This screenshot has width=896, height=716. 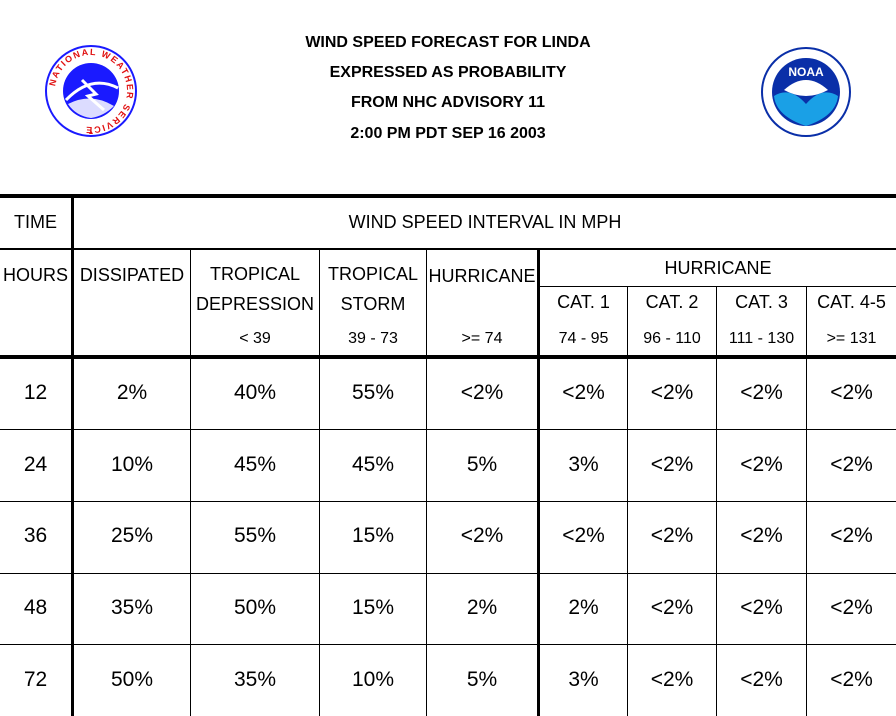 I want to click on header-divider, so click(x=448, y=249).